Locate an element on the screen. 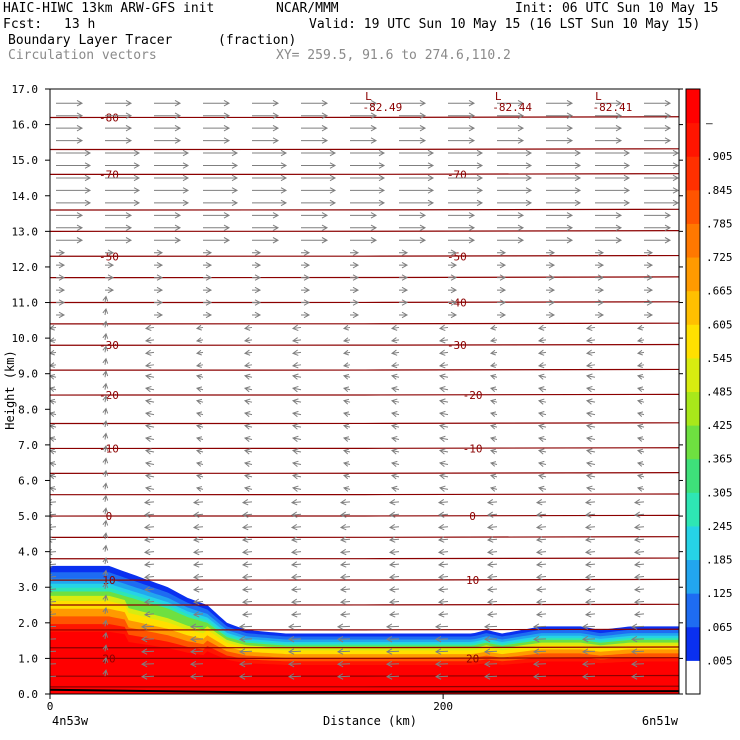 The image size is (740, 740). colorbar-swatch is located at coordinates (693, 475).